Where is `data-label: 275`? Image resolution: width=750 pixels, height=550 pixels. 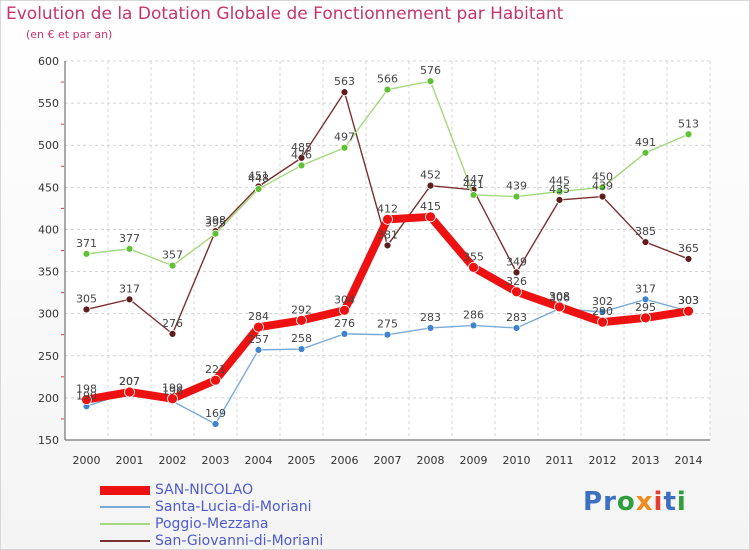 data-label: 275 is located at coordinates (387, 324).